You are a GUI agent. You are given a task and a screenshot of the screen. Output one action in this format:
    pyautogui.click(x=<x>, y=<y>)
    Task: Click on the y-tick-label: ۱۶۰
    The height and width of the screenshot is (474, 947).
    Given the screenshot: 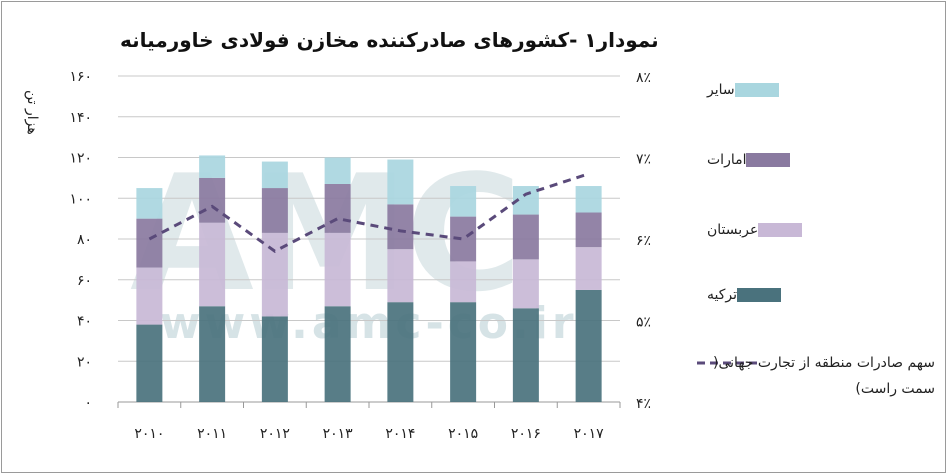 What is the action you would take?
    pyautogui.click(x=80, y=77)
    